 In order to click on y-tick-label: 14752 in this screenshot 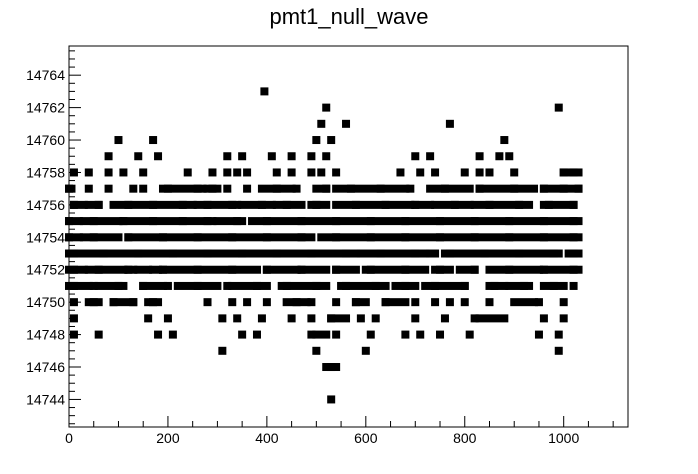, I will do `click(45, 270)`.